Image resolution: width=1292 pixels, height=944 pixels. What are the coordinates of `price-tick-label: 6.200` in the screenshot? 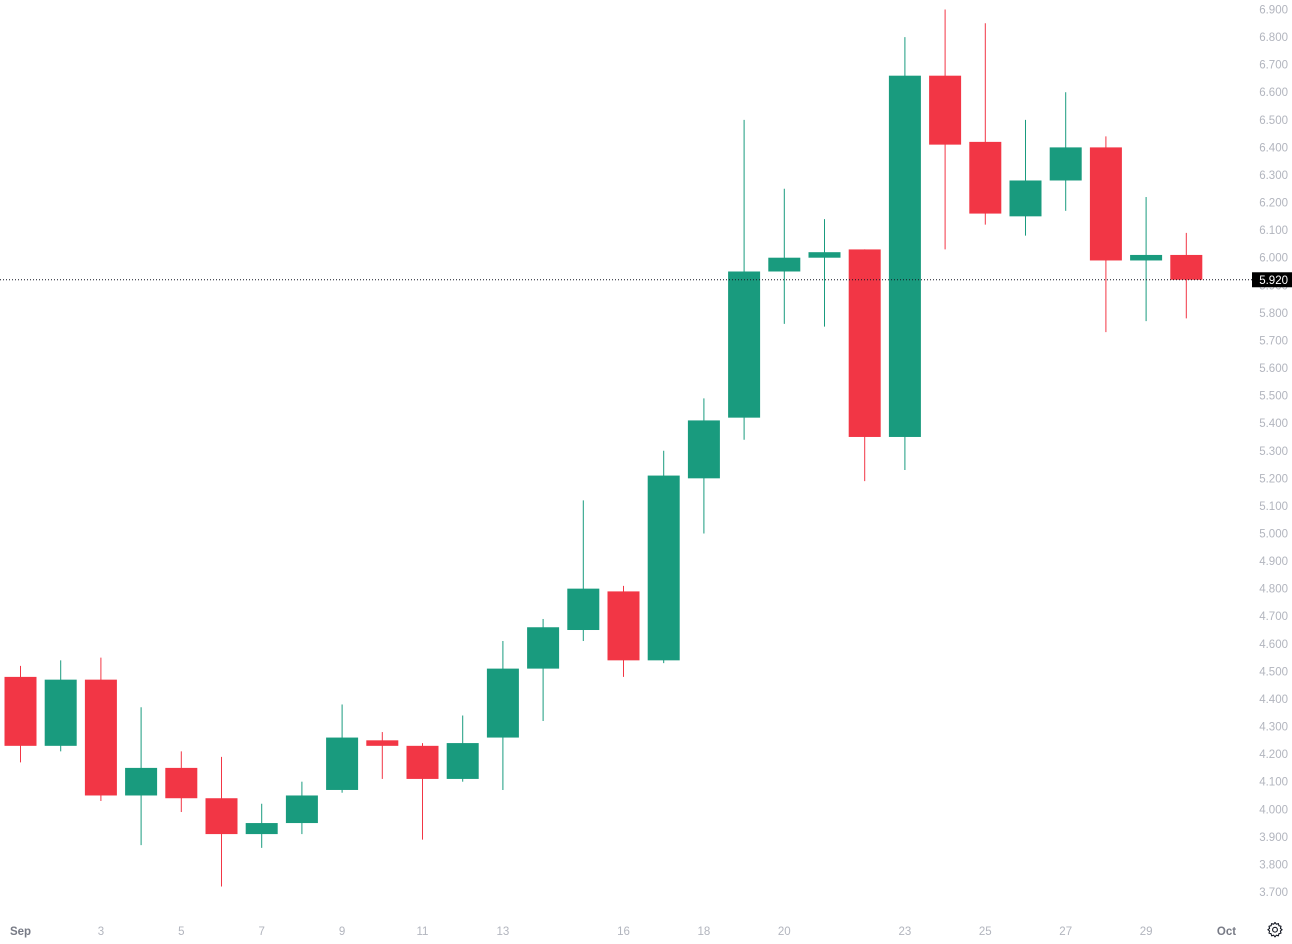 It's located at (1273, 204).